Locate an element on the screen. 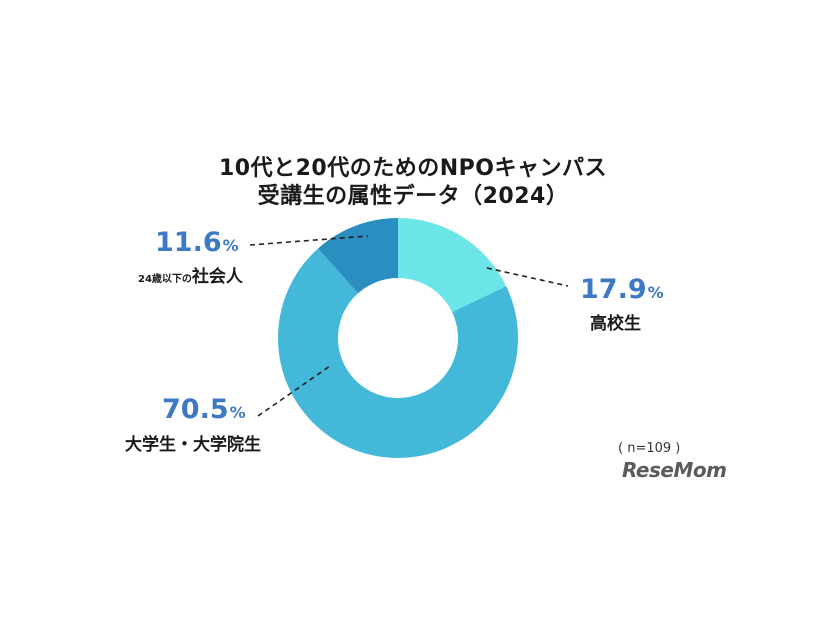 The image size is (826, 620). pct-unit-university: % is located at coordinates (237, 412).